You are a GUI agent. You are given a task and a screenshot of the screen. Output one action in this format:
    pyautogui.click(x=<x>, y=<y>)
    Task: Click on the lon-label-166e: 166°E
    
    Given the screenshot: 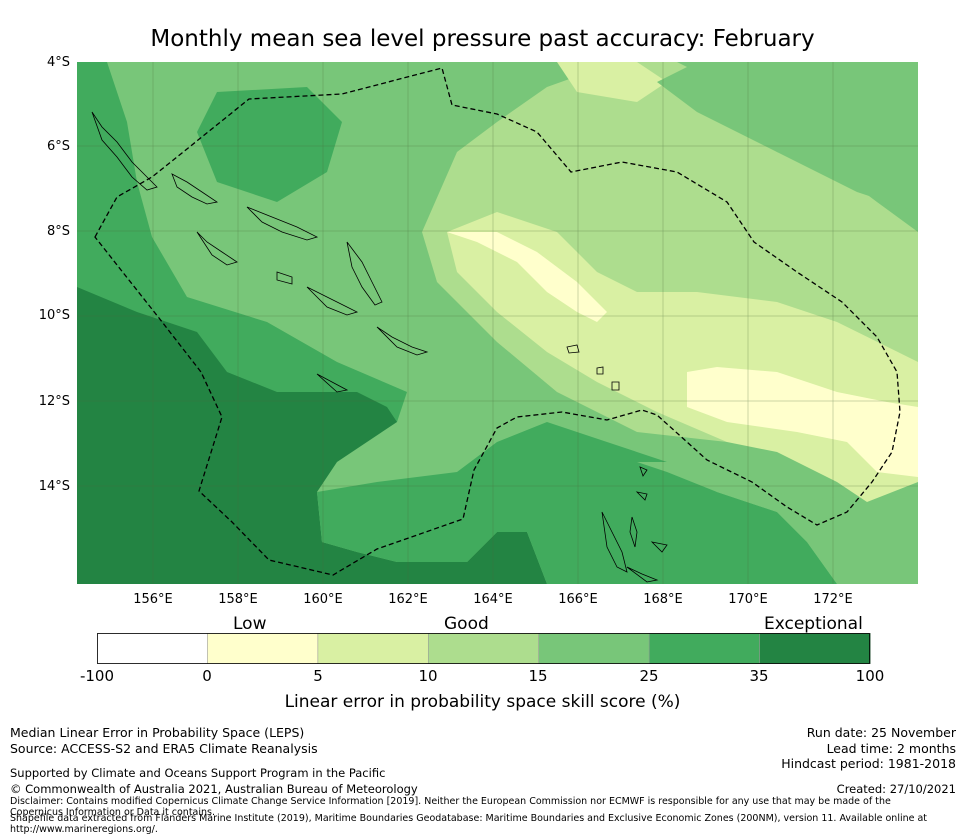 What is the action you would take?
    pyautogui.click(x=578, y=599)
    